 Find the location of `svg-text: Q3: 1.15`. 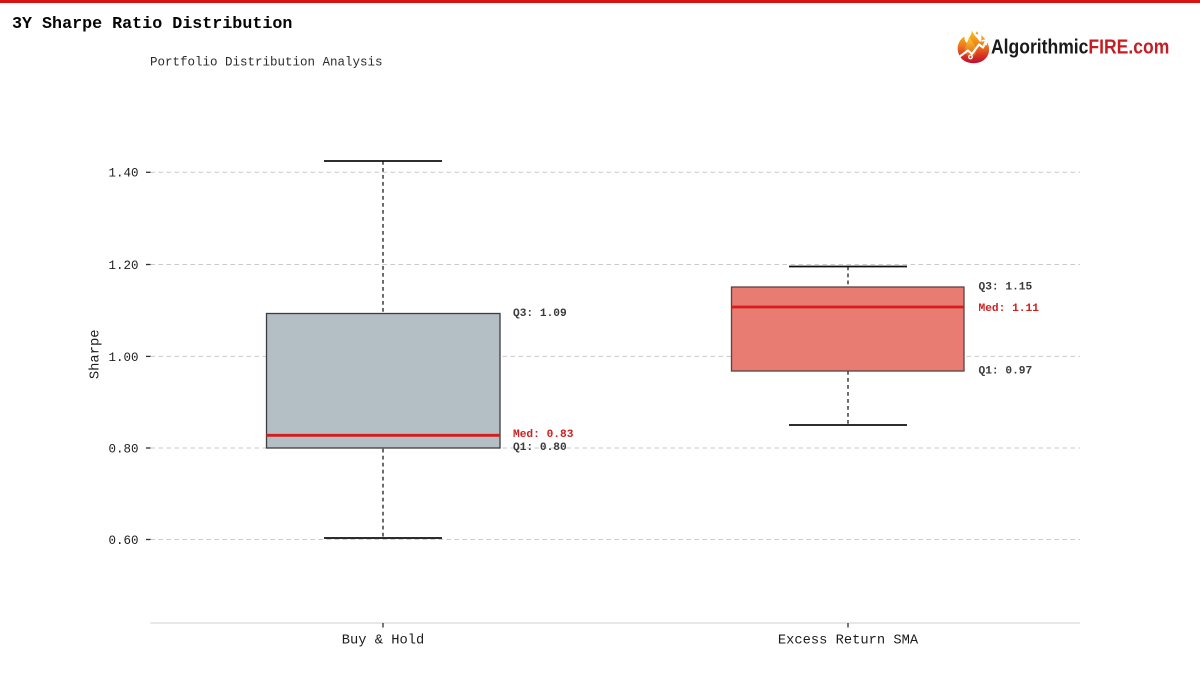

svg-text: Q3: 1.15 is located at coordinates (1006, 287).